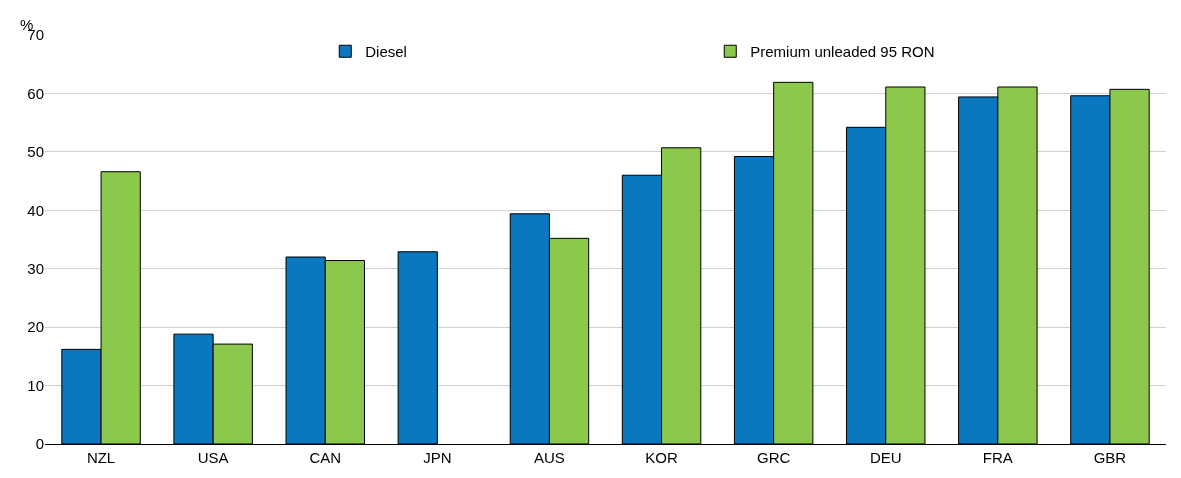 This screenshot has width=1181, height=478. What do you see at coordinates (773, 457) in the screenshot?
I see `x-tick-label: GRC` at bounding box center [773, 457].